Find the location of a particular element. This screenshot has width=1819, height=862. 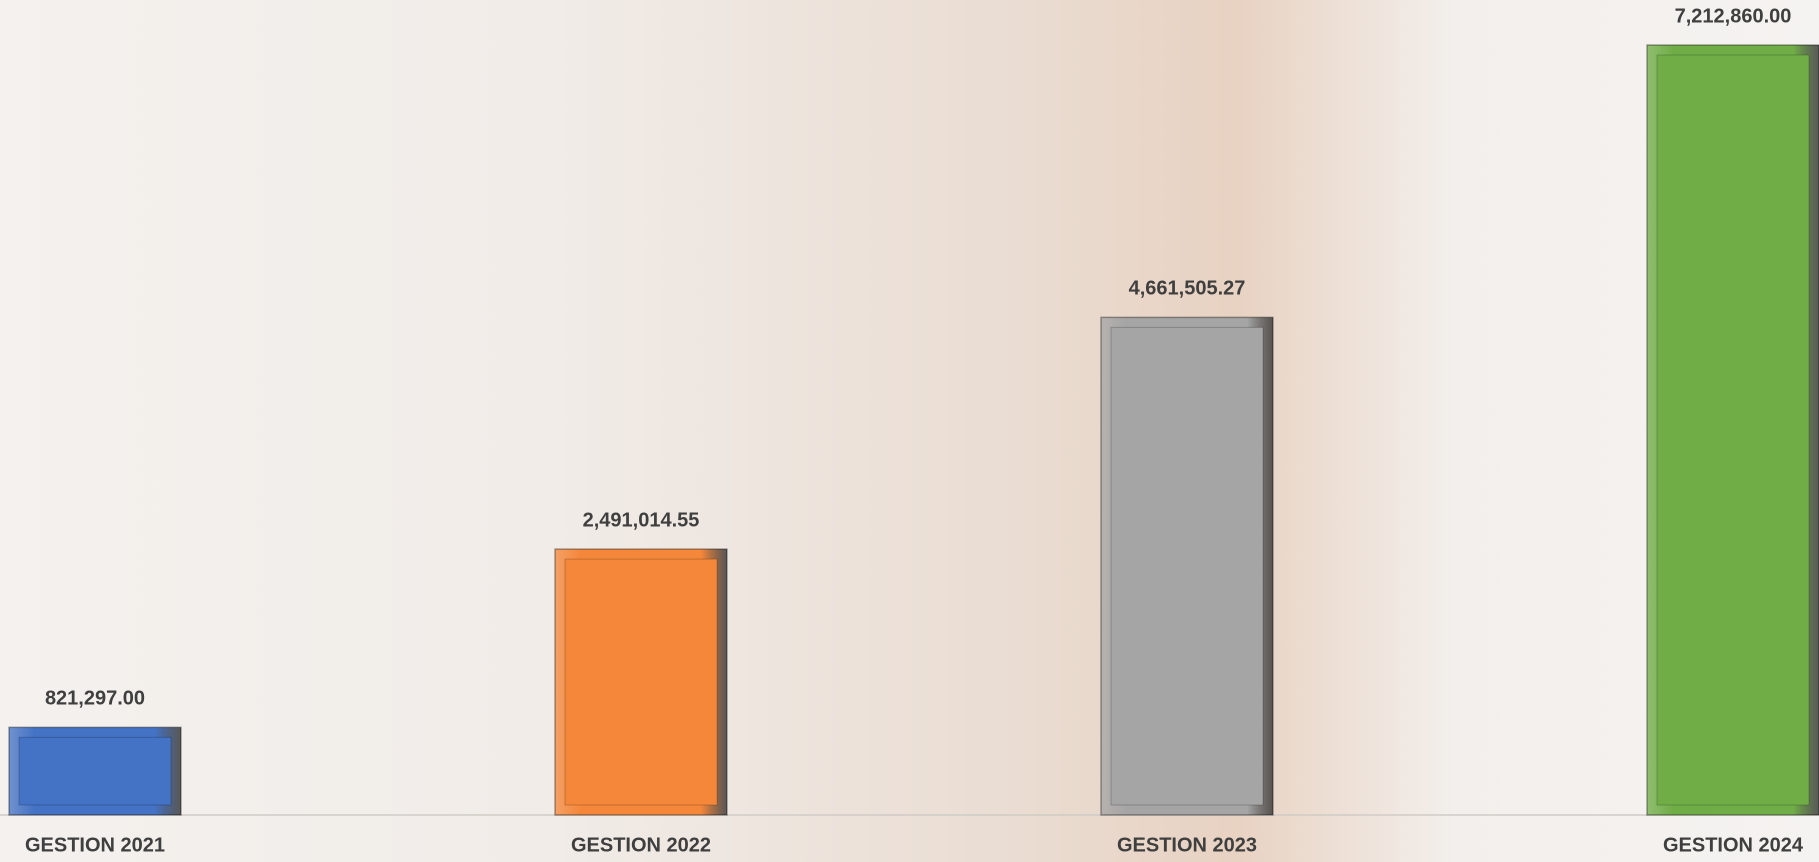

value-label: 2,491,014.55 is located at coordinates (641, 520).